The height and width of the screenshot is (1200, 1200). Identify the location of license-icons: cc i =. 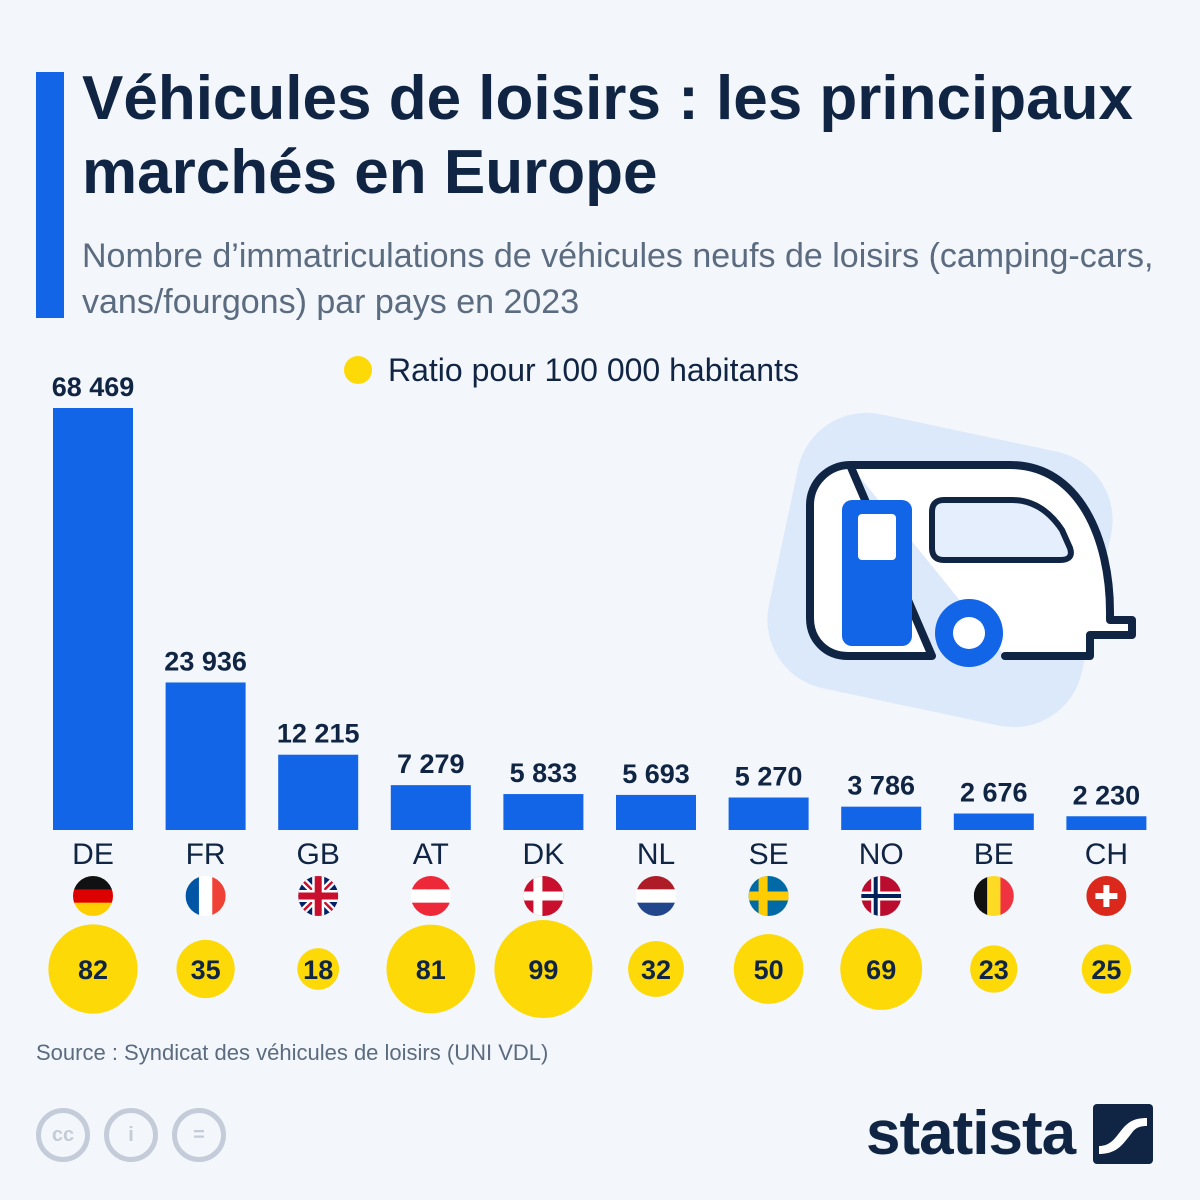
(131, 1135).